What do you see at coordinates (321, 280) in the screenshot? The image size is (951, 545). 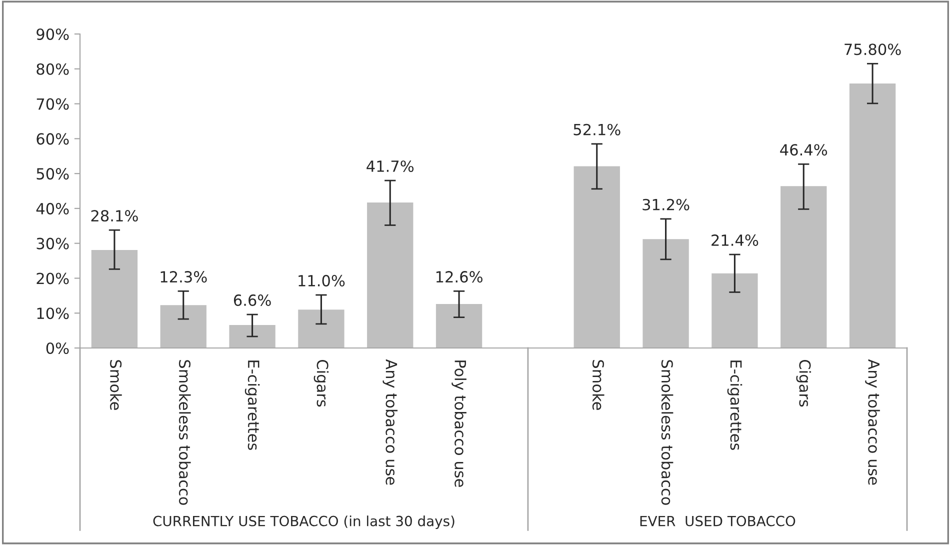 I see `data-label: 11.0%` at bounding box center [321, 280].